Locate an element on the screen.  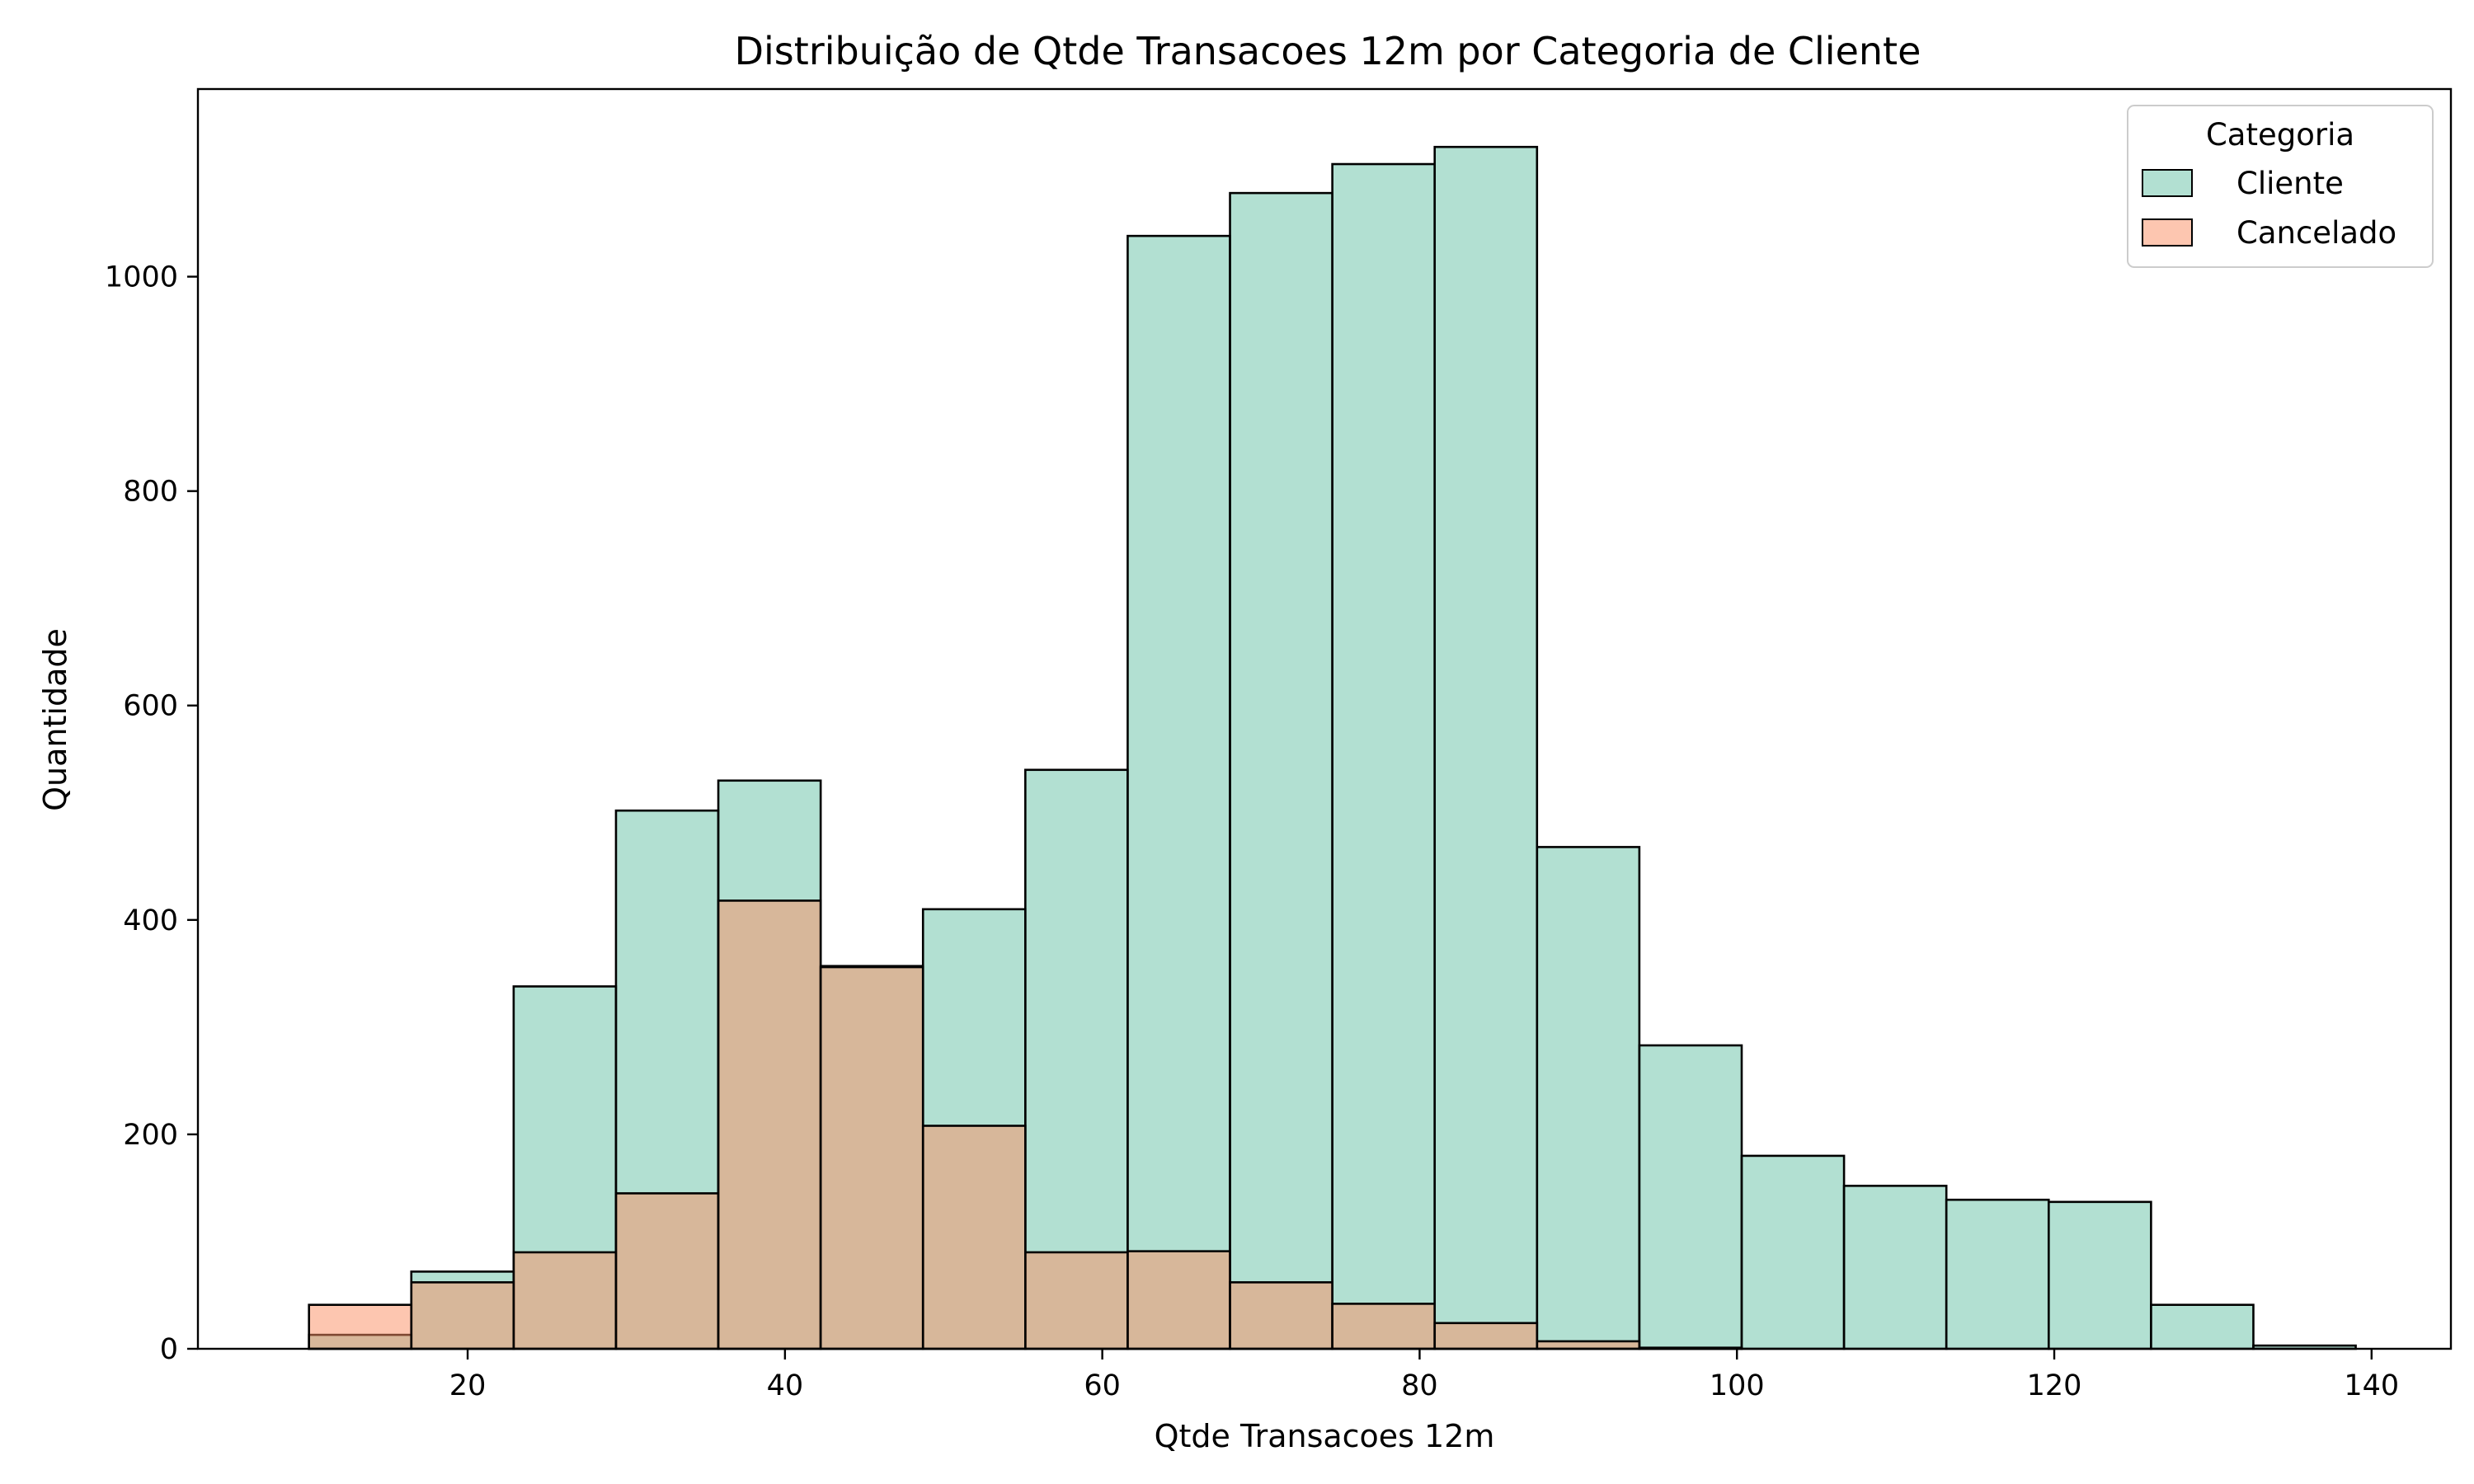
legend: Categoria Cliente Cancelado is located at coordinates (2280, 186).